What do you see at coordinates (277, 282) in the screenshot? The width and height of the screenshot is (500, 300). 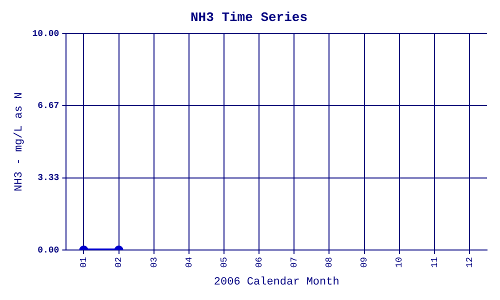 I see `x-axis-title: 2006 Calendar Month` at bounding box center [277, 282].